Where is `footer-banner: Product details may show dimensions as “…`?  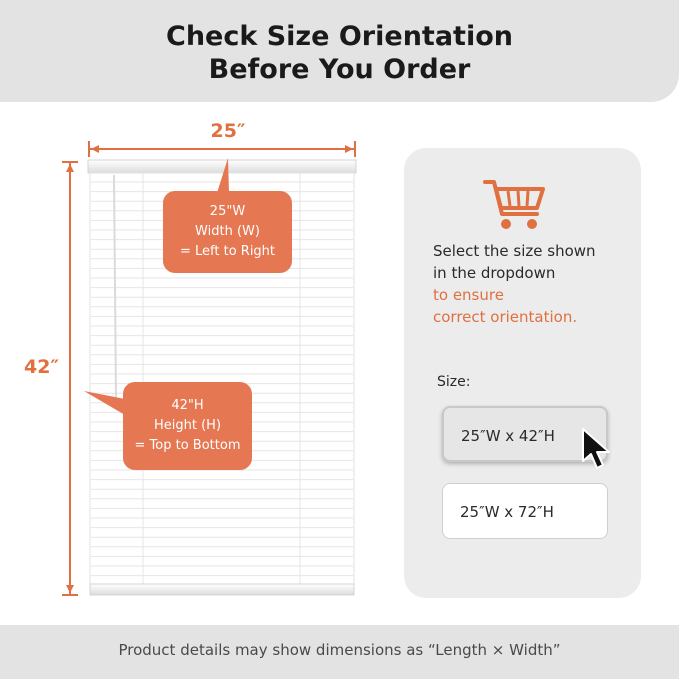 footer-banner: Product details may show dimensions as “… is located at coordinates (339, 652).